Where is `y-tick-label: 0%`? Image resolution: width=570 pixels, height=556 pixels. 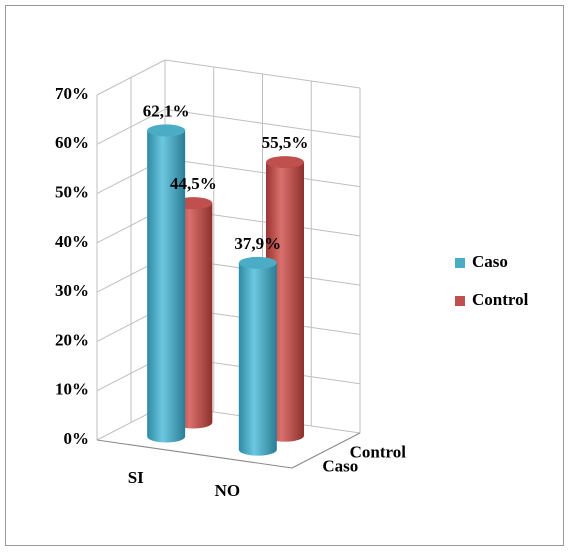
y-tick-label: 0% is located at coordinates (77, 438).